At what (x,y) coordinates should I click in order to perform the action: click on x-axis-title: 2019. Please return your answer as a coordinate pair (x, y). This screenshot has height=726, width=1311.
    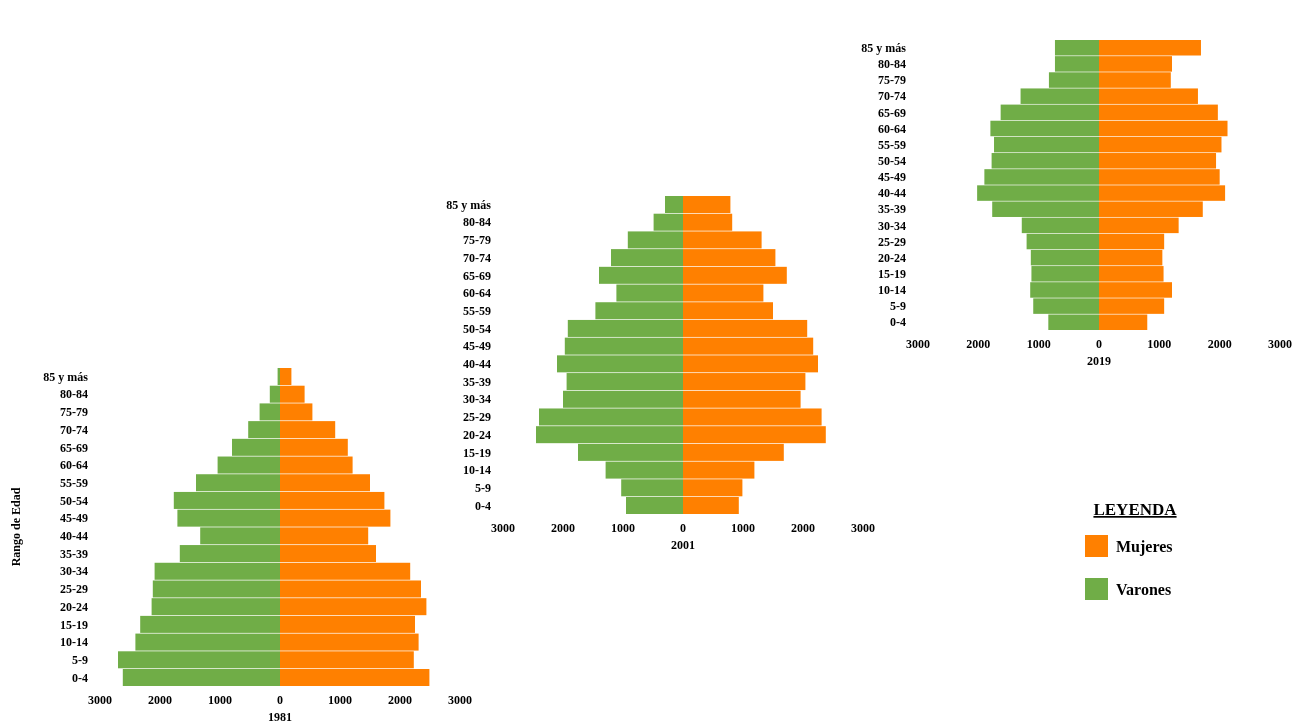
    Looking at the image, I should click on (1099, 361).